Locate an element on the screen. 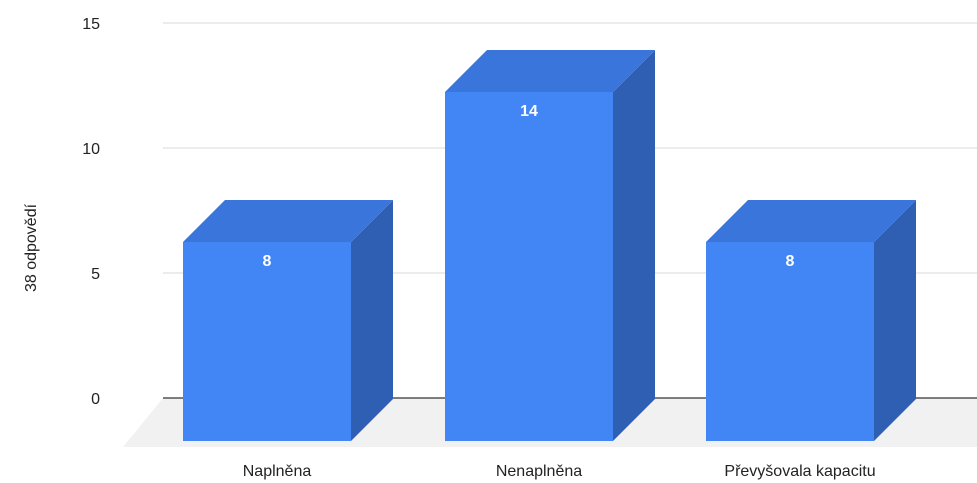 This screenshot has width=977, height=483. y-tick-label: 15 is located at coordinates (91, 24).